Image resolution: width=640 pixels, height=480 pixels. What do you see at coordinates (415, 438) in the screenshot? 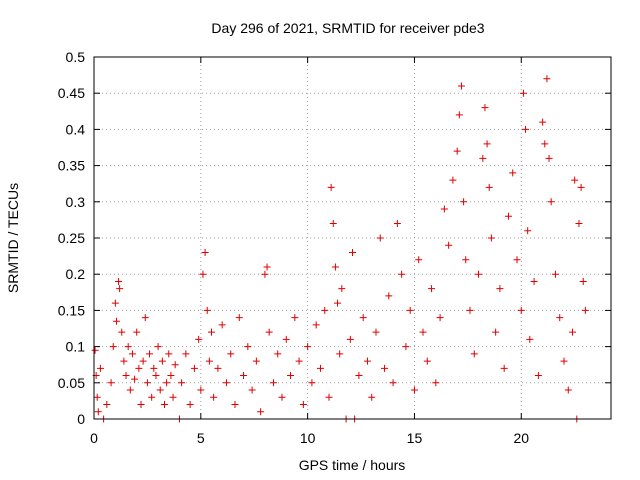
I see `x-tick-label: 15` at bounding box center [415, 438].